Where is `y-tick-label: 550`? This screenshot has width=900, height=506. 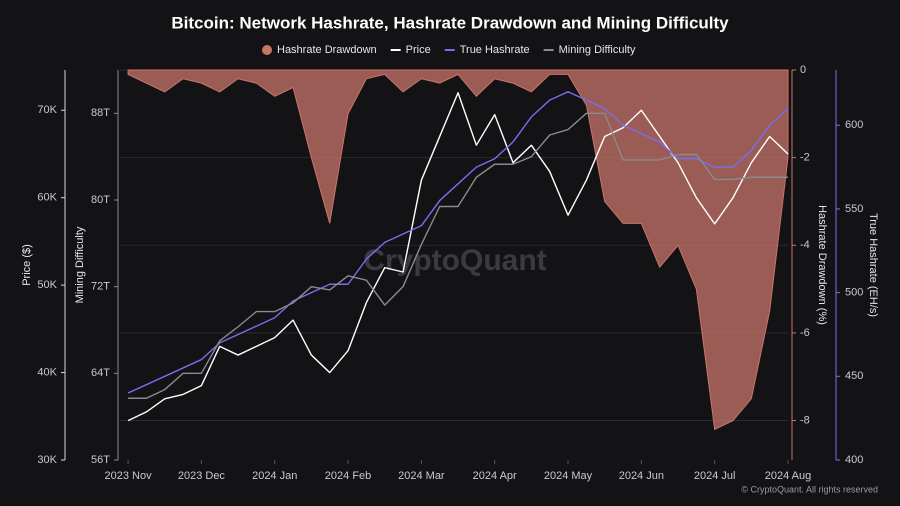
y-tick-label: 550 is located at coordinates (854, 209).